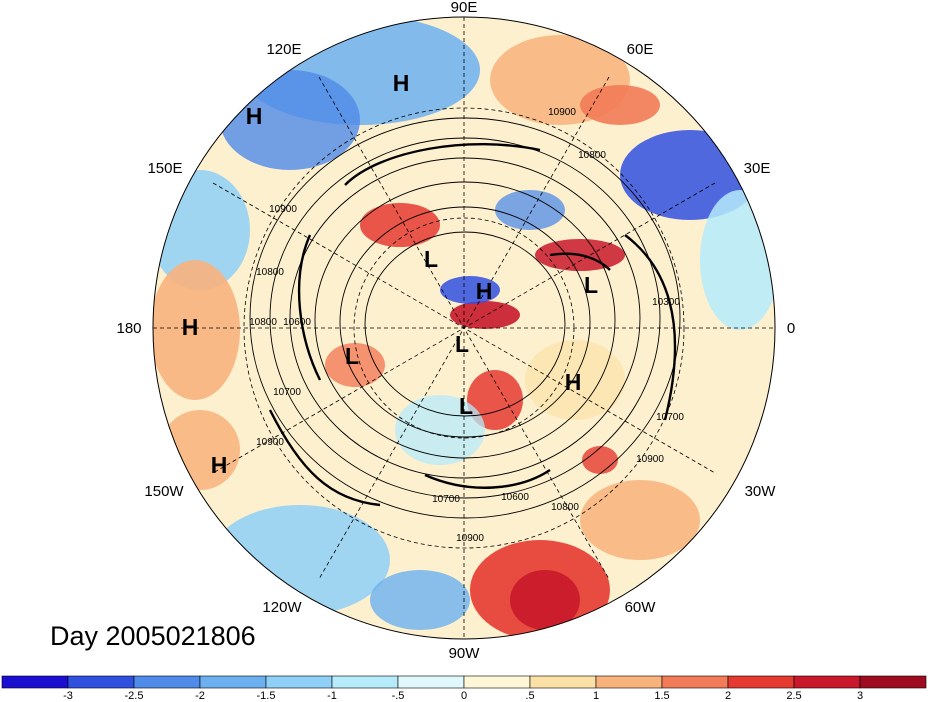  What do you see at coordinates (153, 636) in the screenshot?
I see `day-title: Day 2005021806` at bounding box center [153, 636].